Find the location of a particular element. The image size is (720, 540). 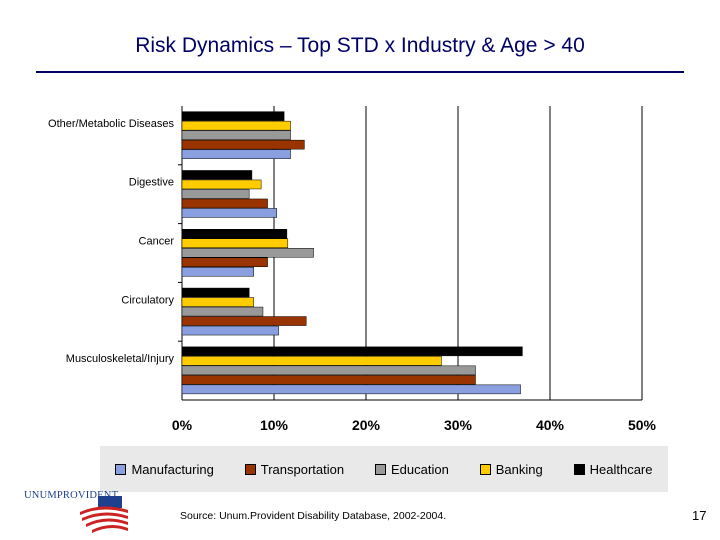

legend-label: Education is located at coordinates (420, 469).